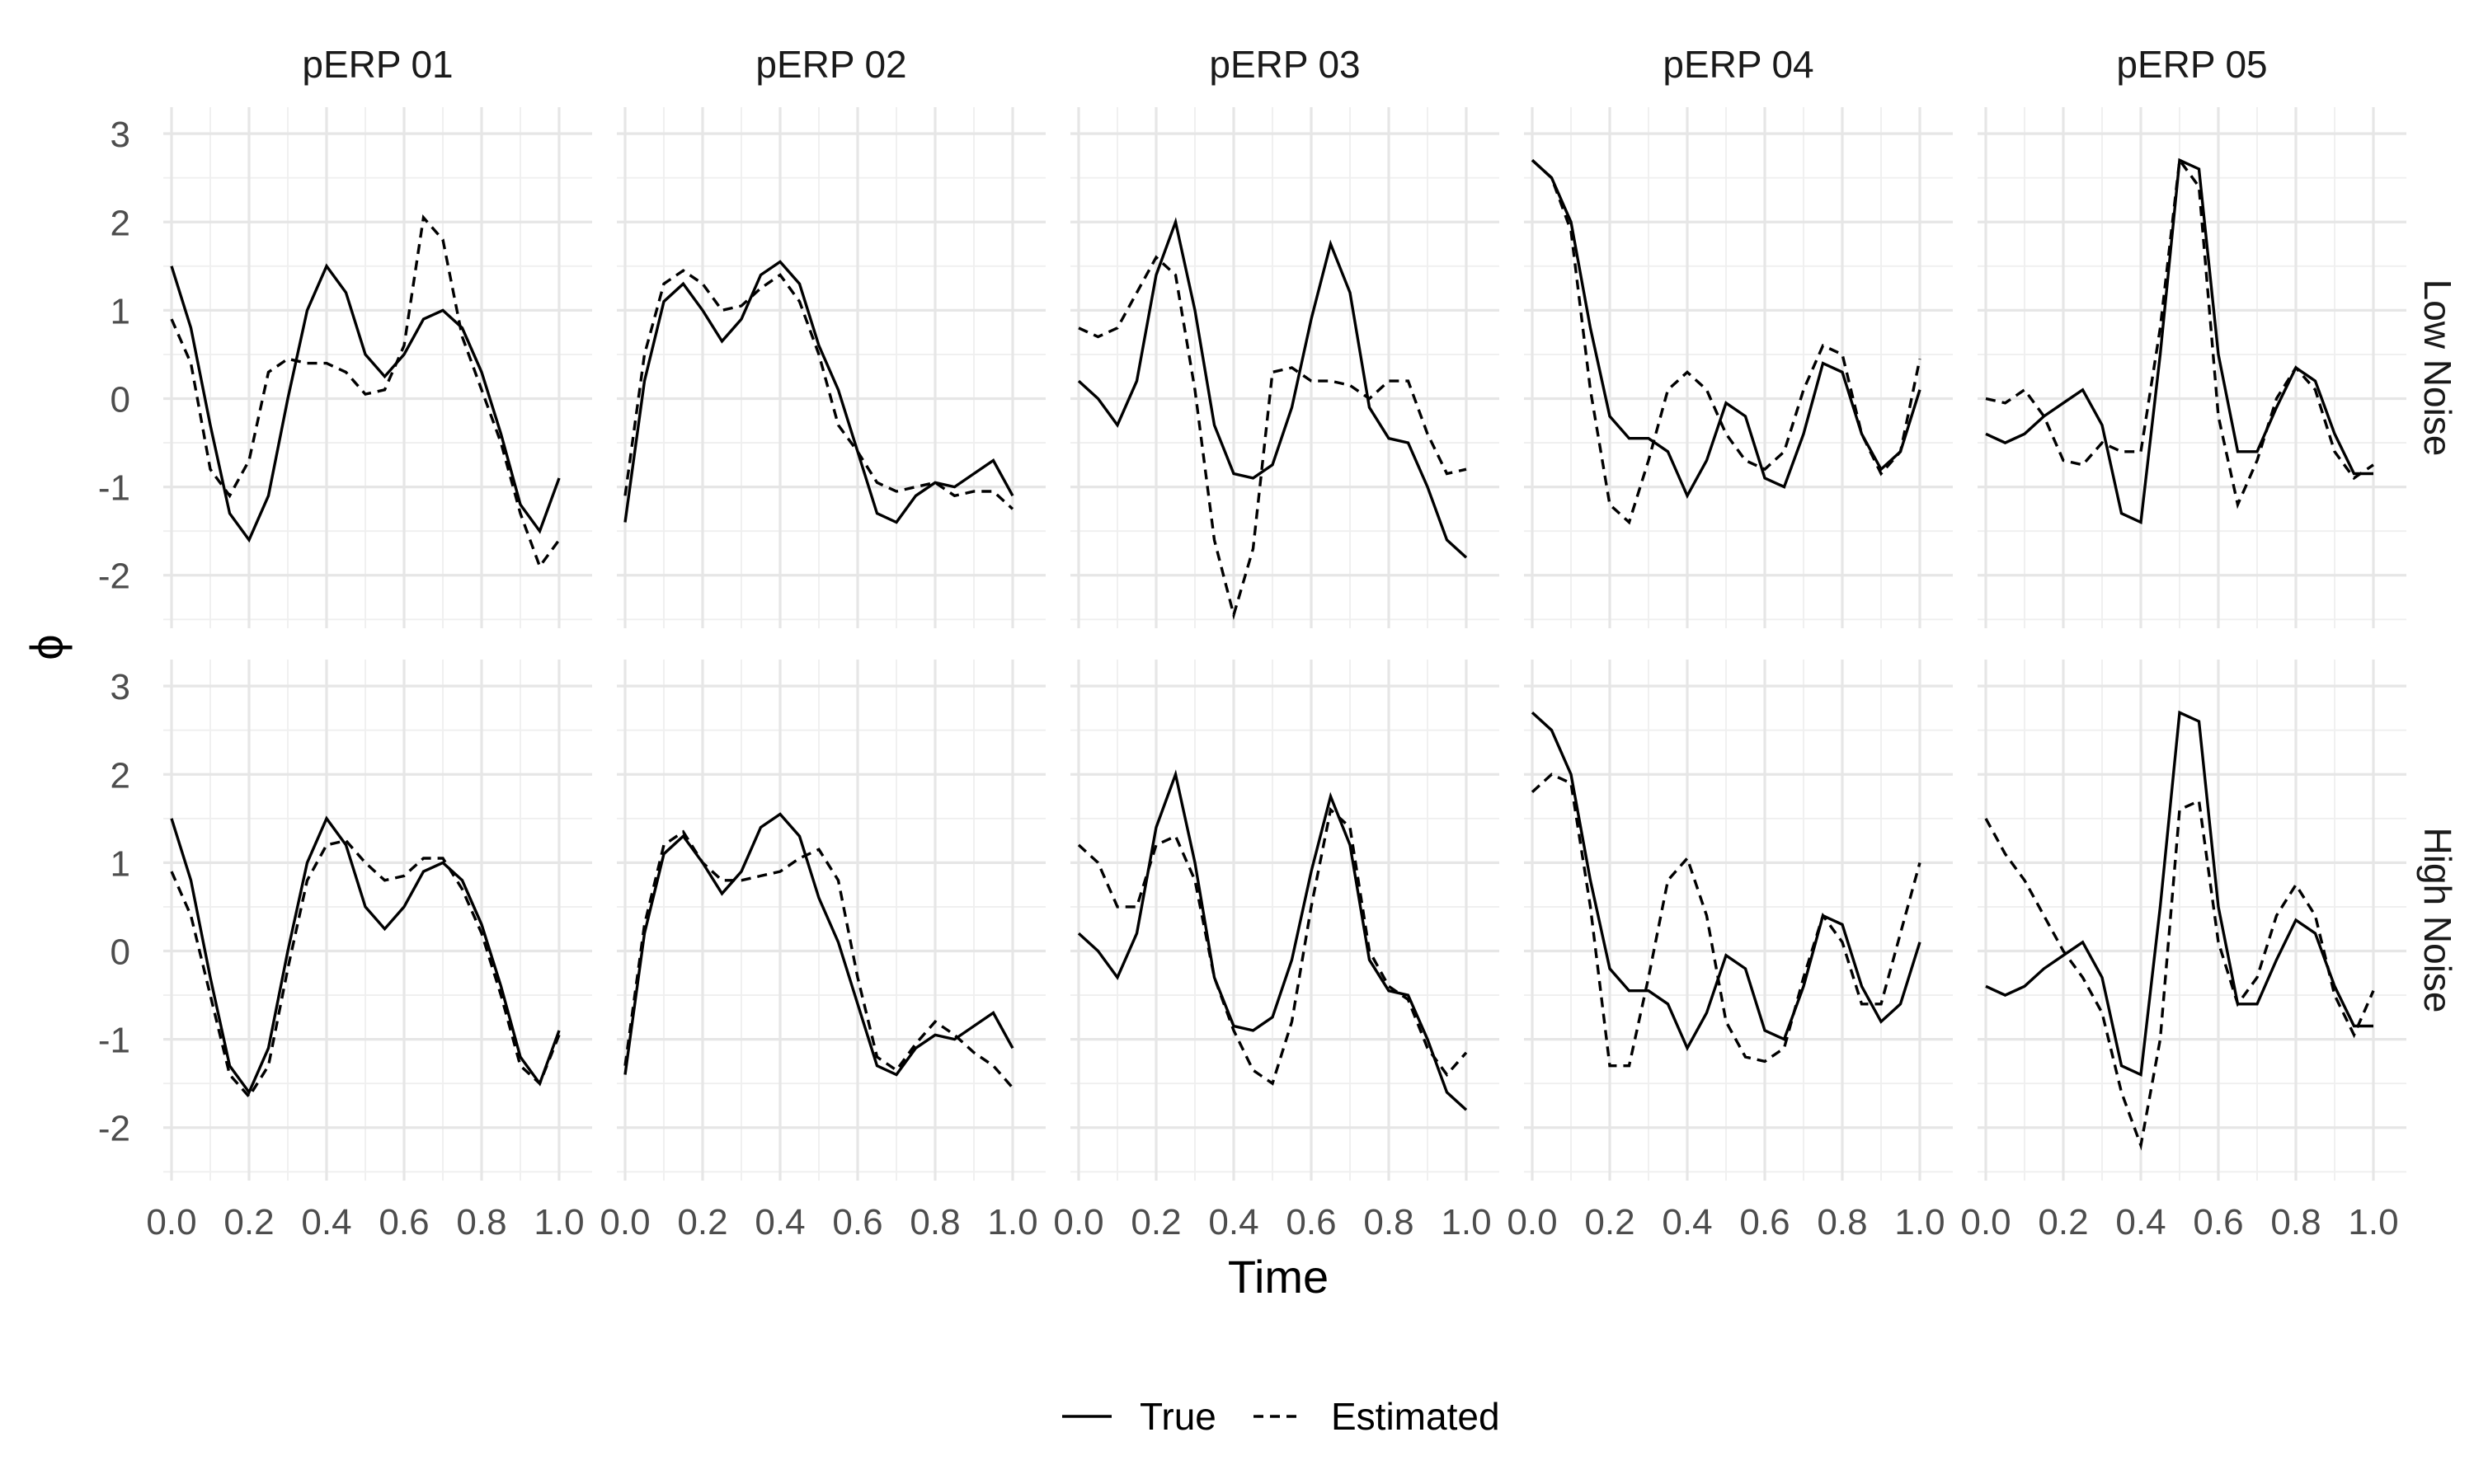  What do you see at coordinates (1178, 1416) in the screenshot?
I see `legend-true-label: True` at bounding box center [1178, 1416].